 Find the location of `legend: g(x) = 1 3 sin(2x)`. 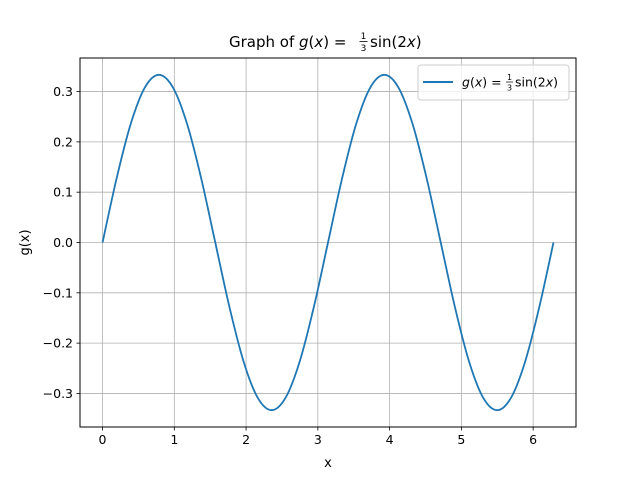

legend: g(x) = 1 3 sin(2x) is located at coordinates (493, 82).